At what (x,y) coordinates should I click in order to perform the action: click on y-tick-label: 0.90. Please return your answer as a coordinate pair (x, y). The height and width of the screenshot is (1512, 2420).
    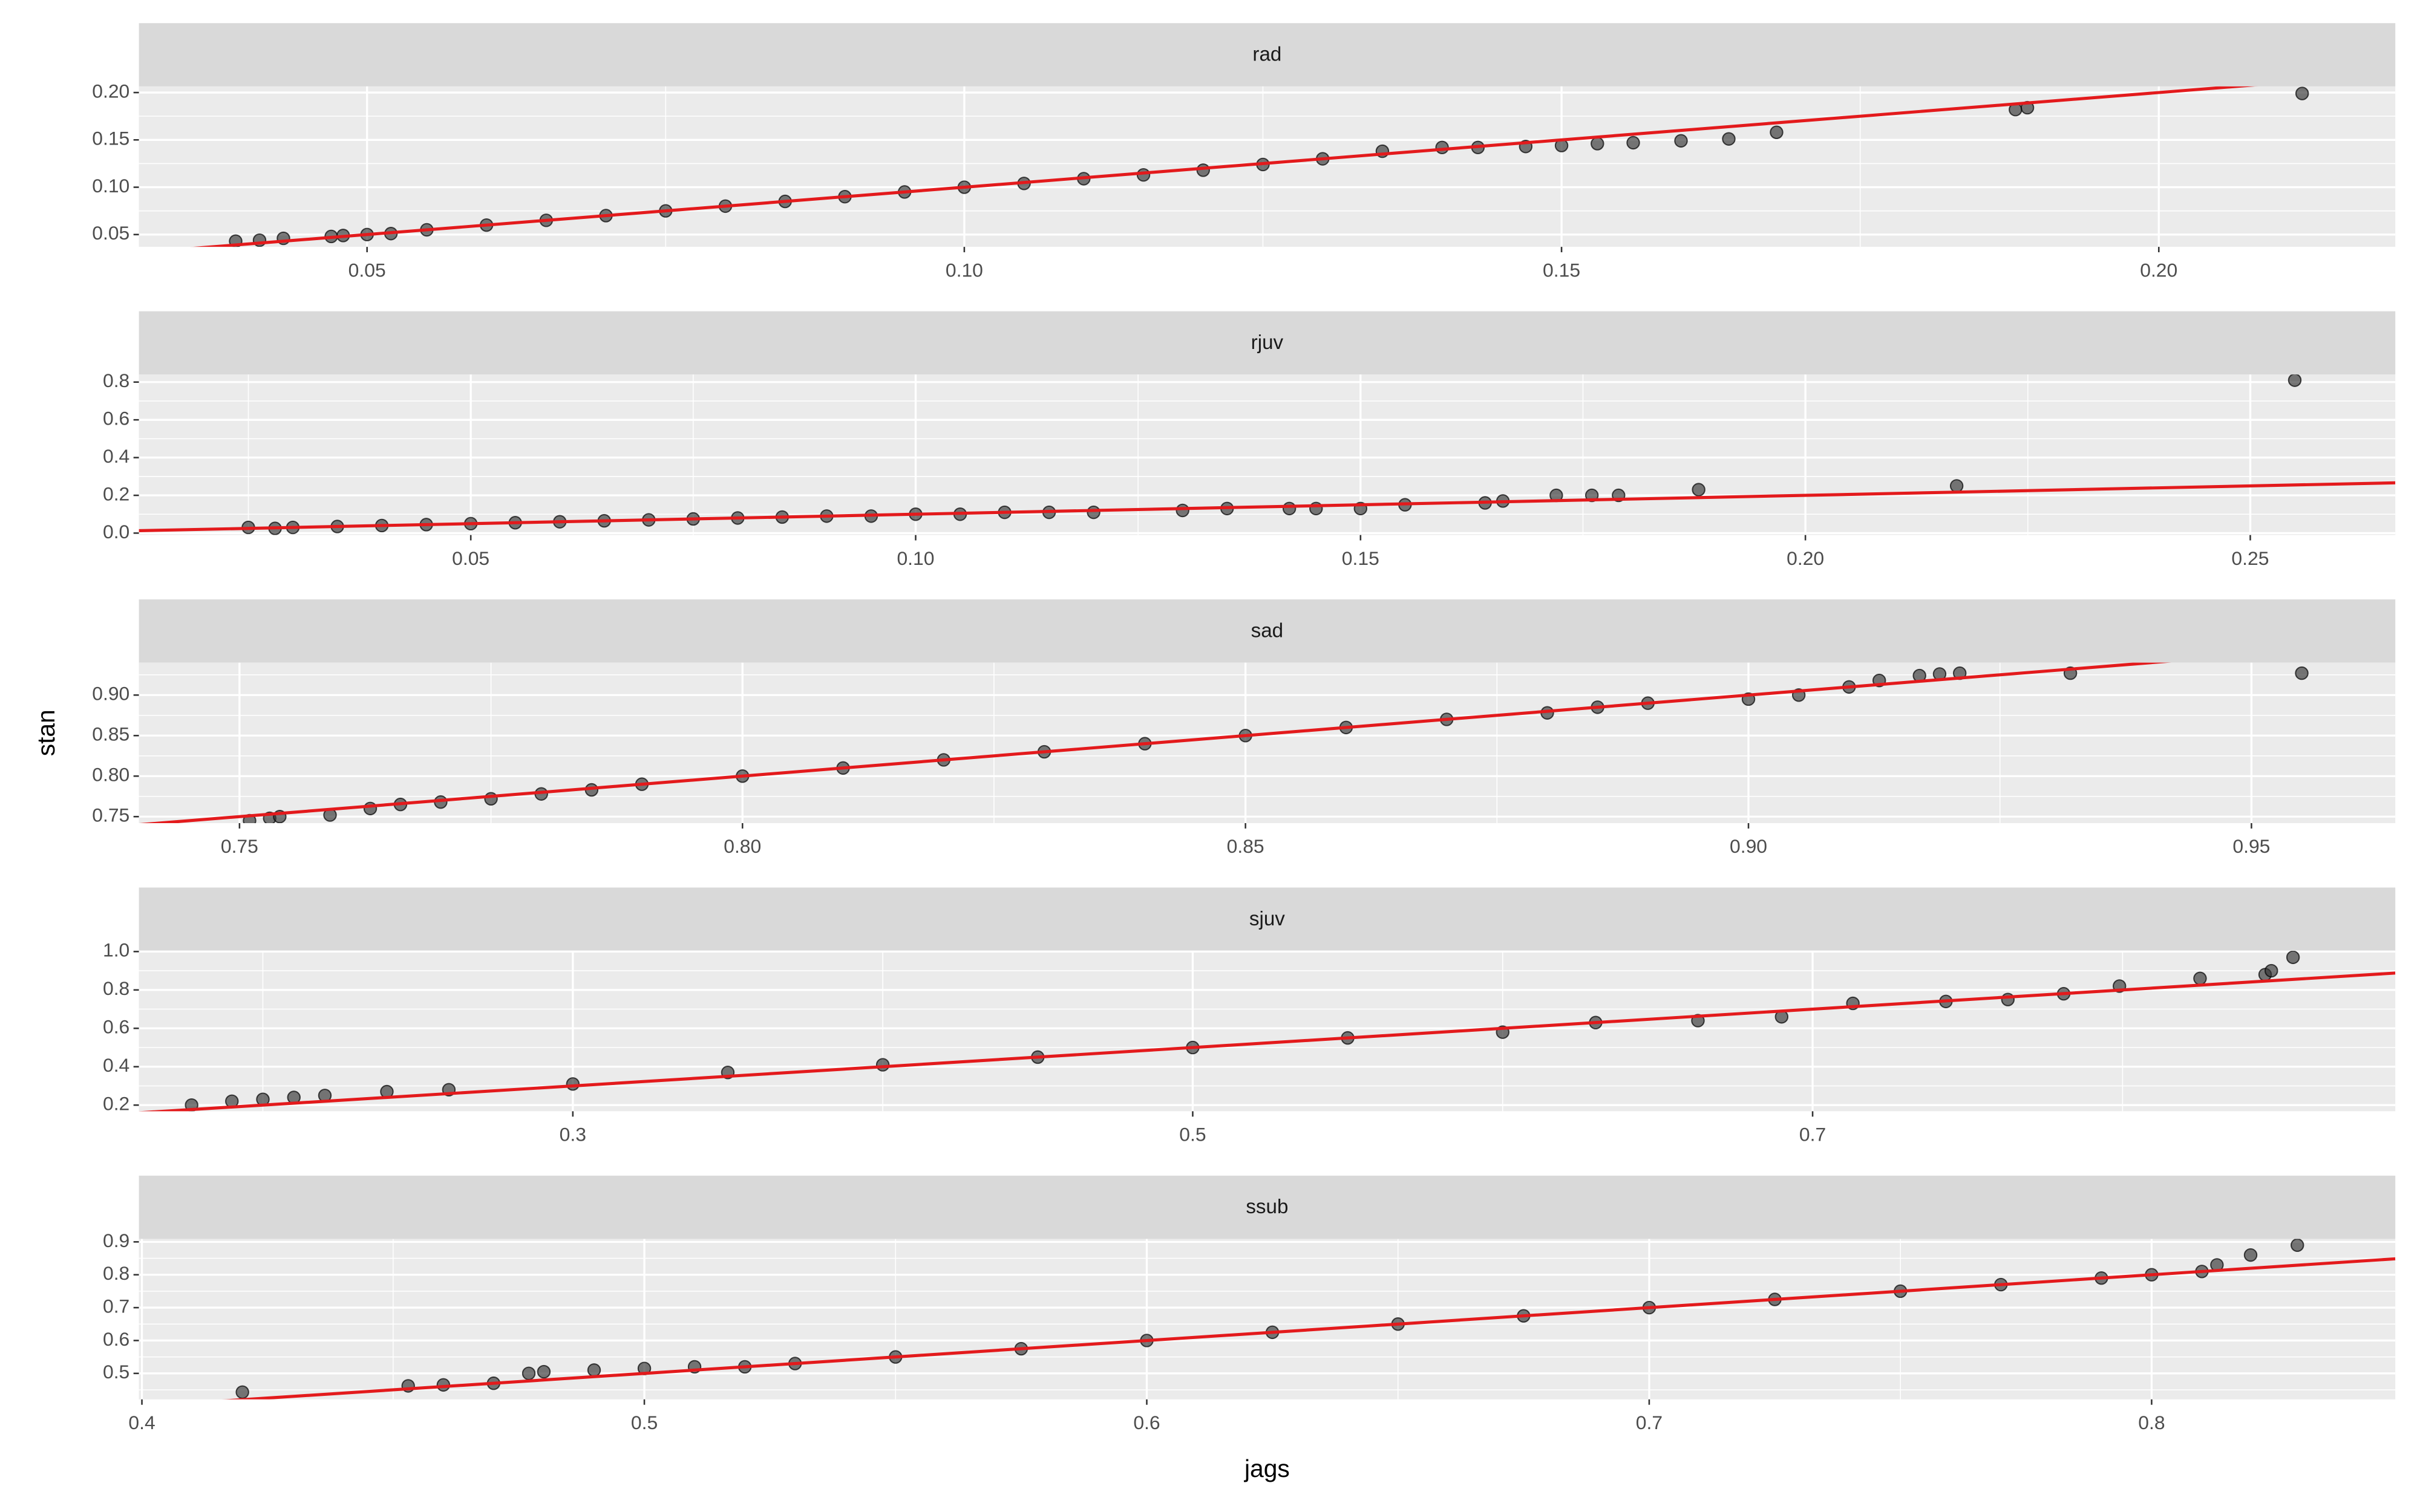
    Looking at the image, I should click on (110, 694).